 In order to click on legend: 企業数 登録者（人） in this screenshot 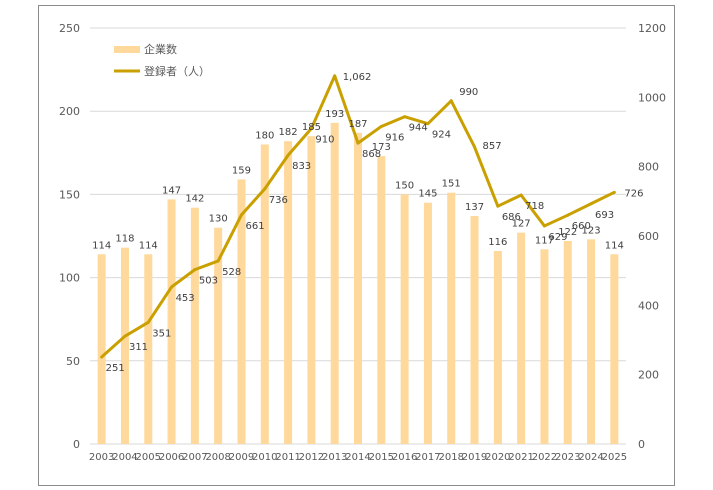, I will do `click(162, 60)`.